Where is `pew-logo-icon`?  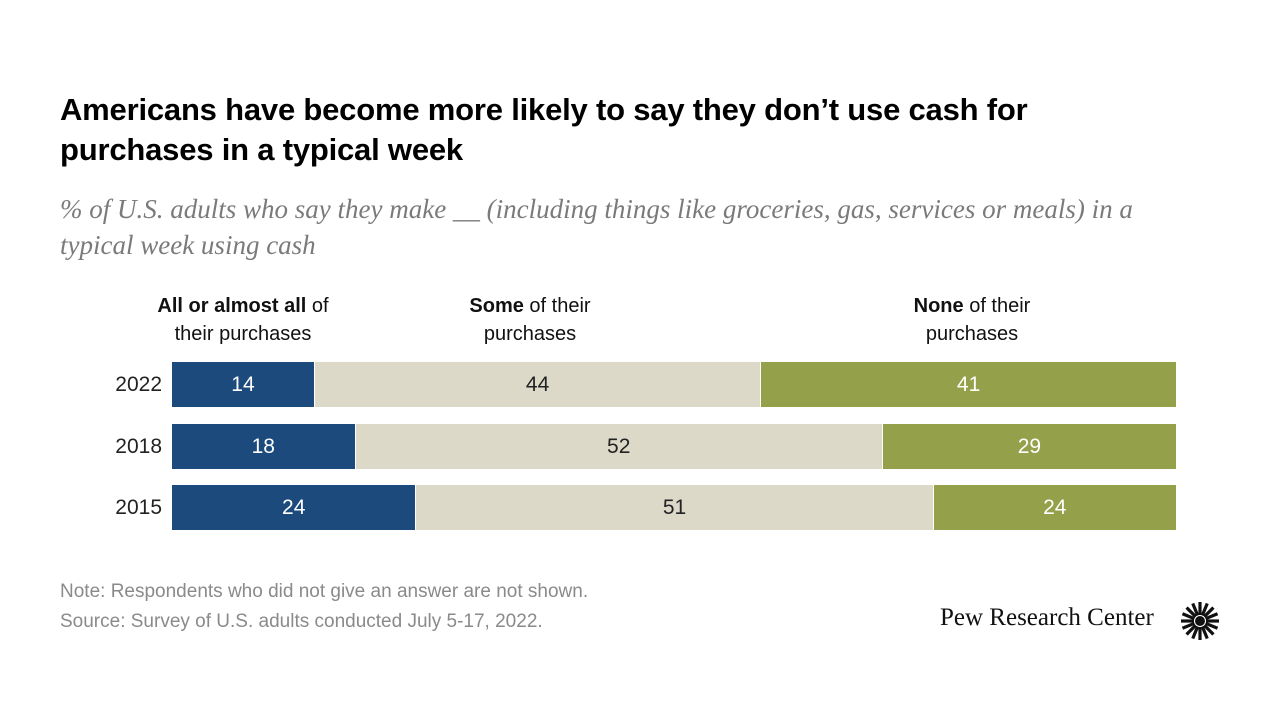
pew-logo-icon is located at coordinates (1200, 621).